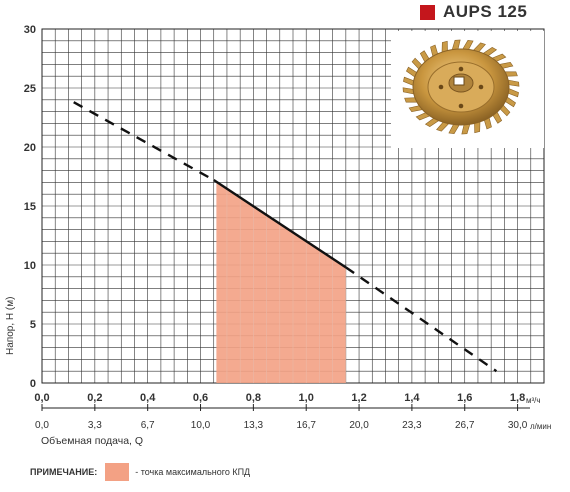 The width and height of the screenshot is (570, 492). Describe the element at coordinates (200, 398) in the screenshot. I see `x-tick-label-m3h: 0,6` at that location.